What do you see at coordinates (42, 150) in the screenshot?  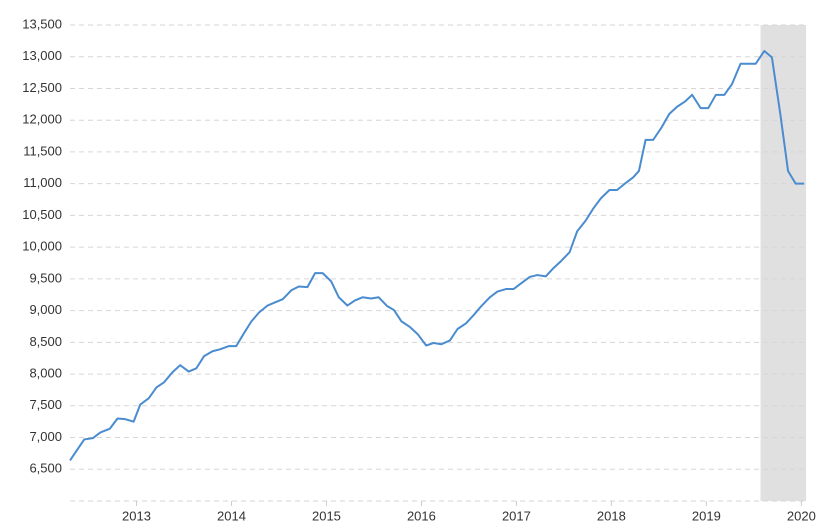 I see `y-tick-label: 11,500` at bounding box center [42, 150].